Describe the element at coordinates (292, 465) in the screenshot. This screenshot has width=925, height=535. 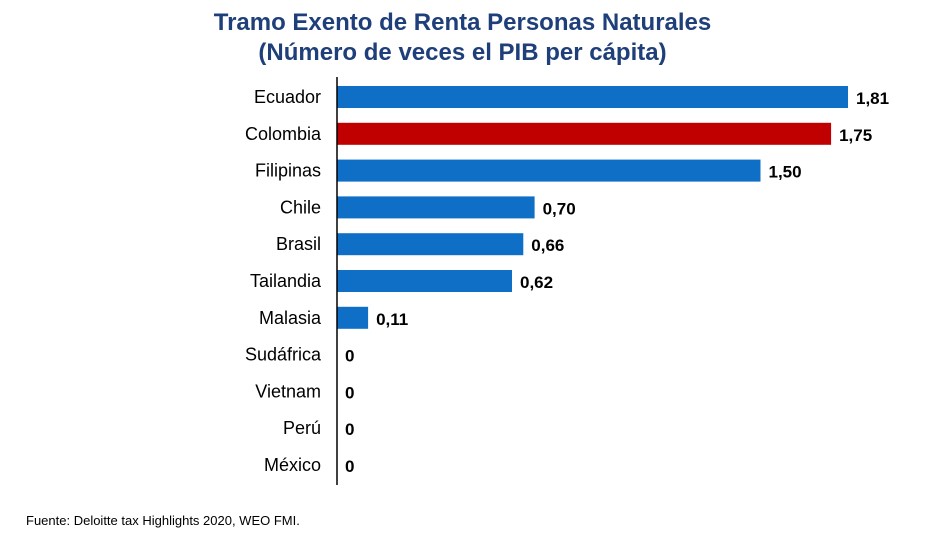
I see `category-label: México` at that location.